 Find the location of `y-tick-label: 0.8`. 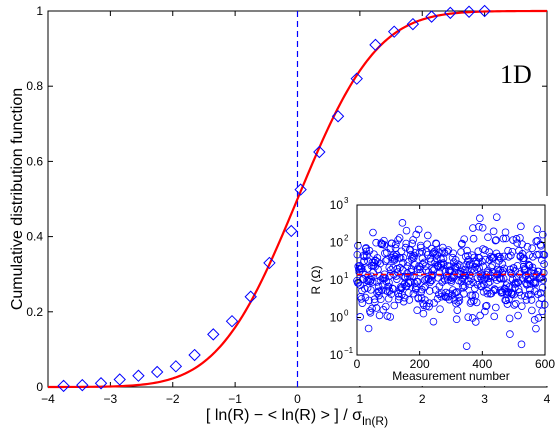

y-tick-label: 0.8 is located at coordinates (34, 86).